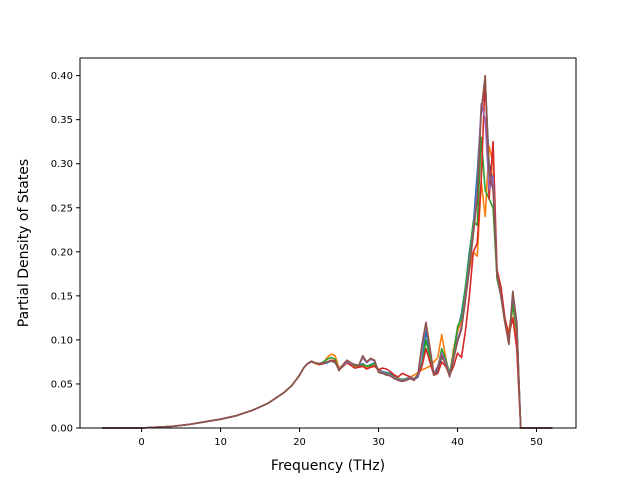 The image size is (640, 480). I want to click on x-tick-label: 30, so click(378, 442).